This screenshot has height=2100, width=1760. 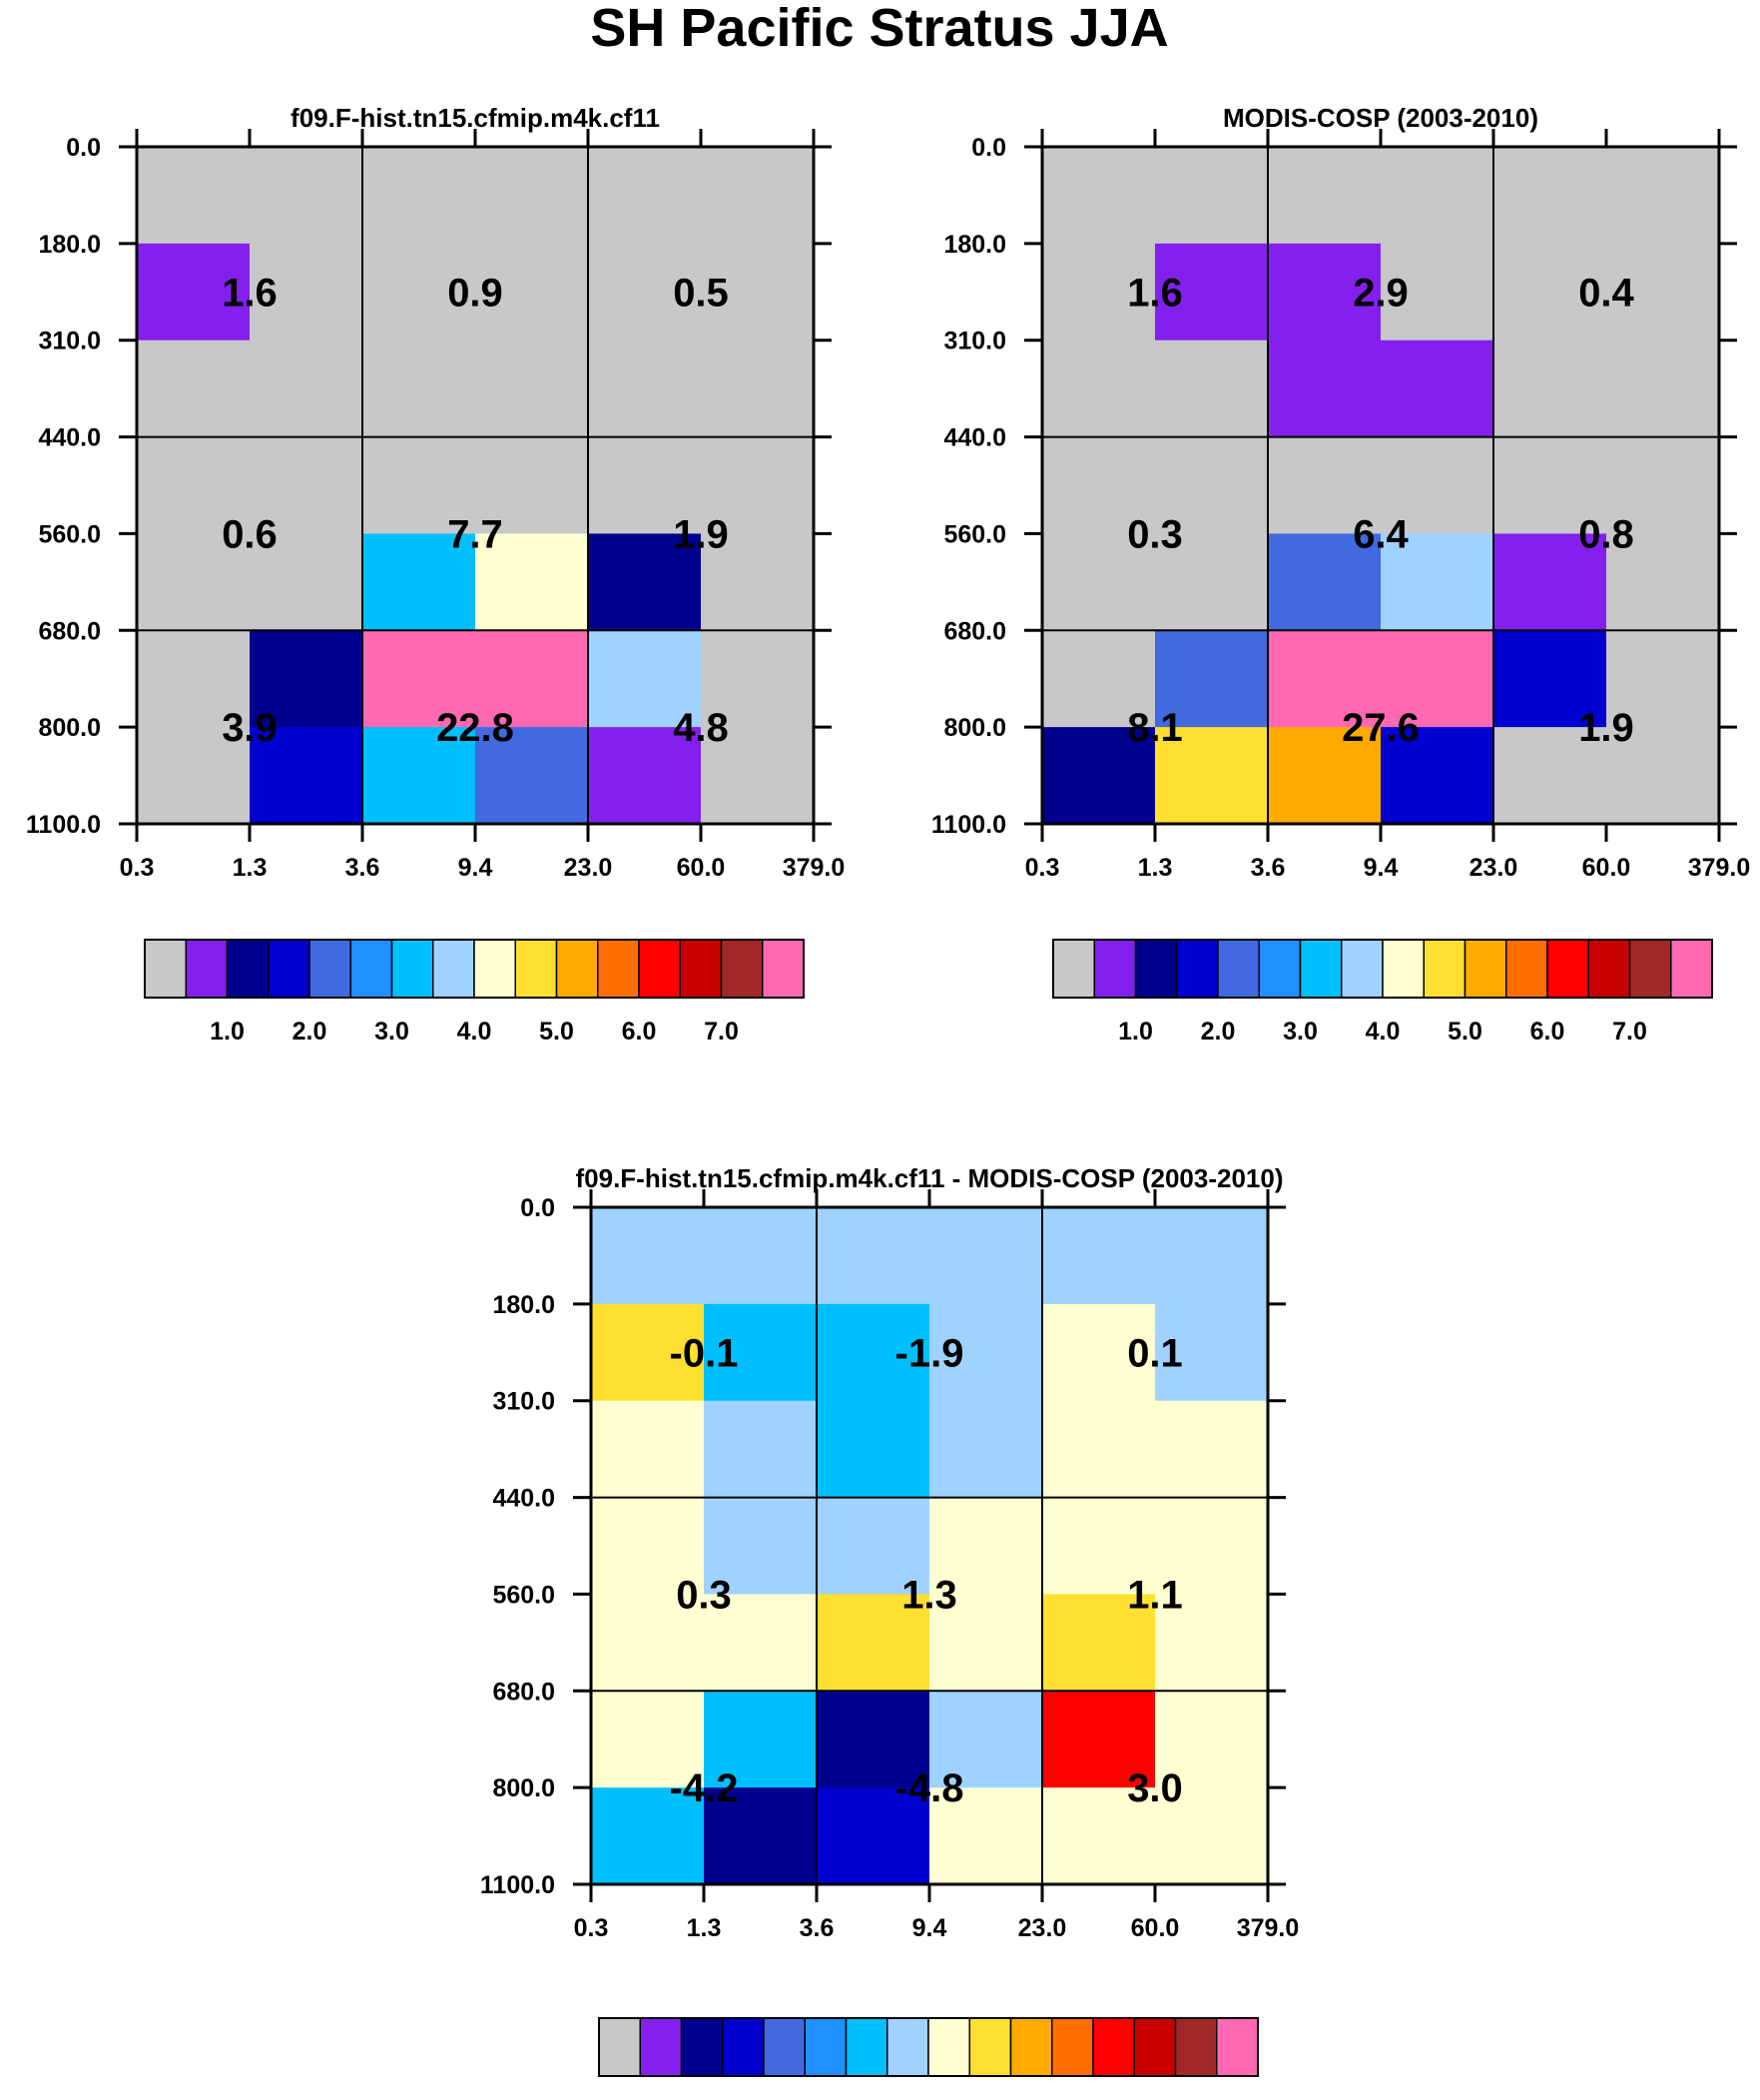 What do you see at coordinates (974, 438) in the screenshot?
I see `y-tick-label: 440.0` at bounding box center [974, 438].